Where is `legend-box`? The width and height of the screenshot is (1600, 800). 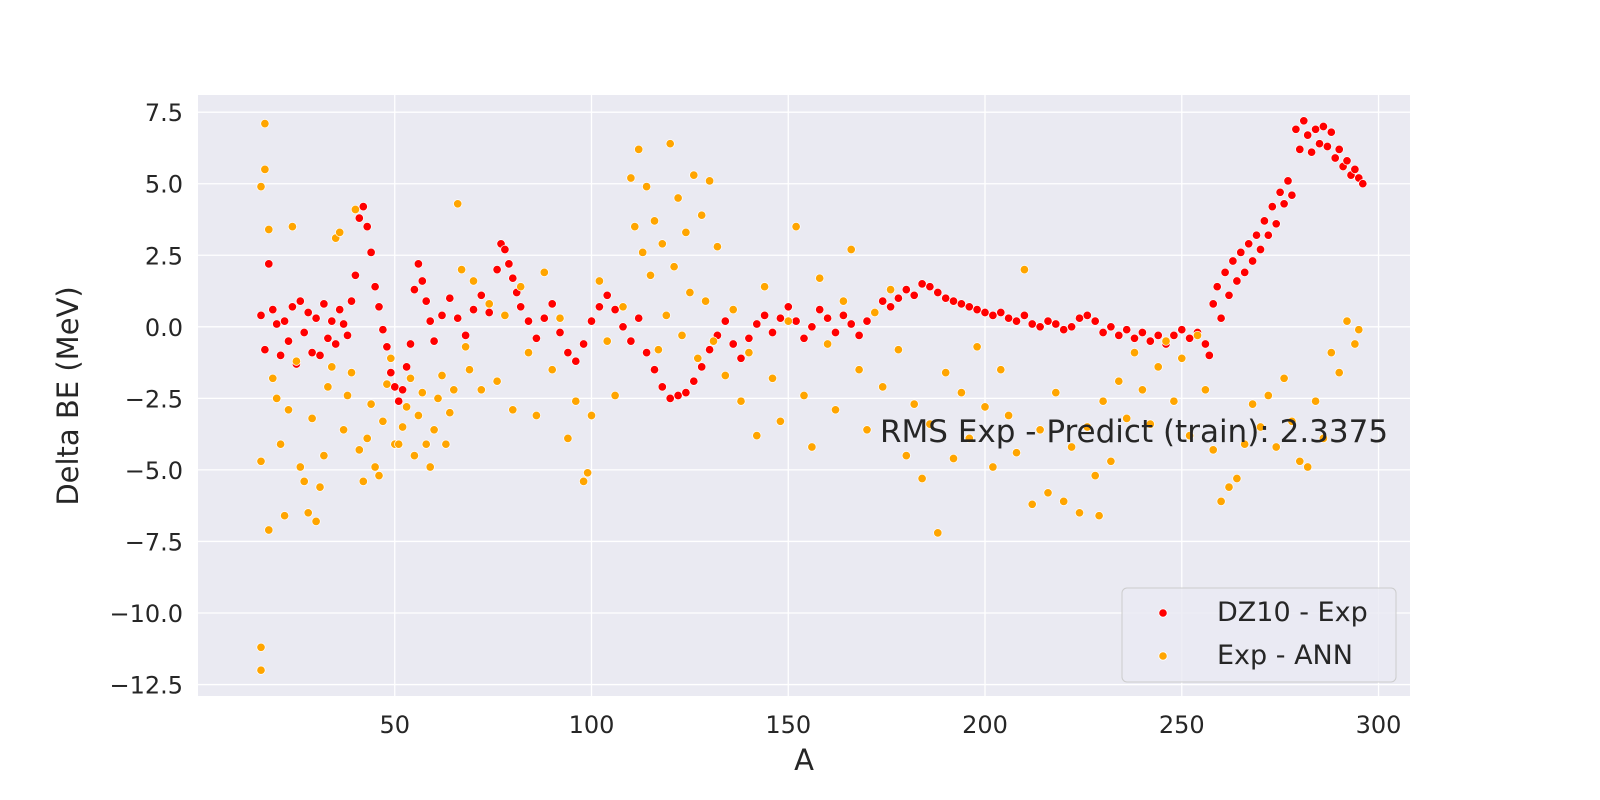
legend-box is located at coordinates (1259, 635).